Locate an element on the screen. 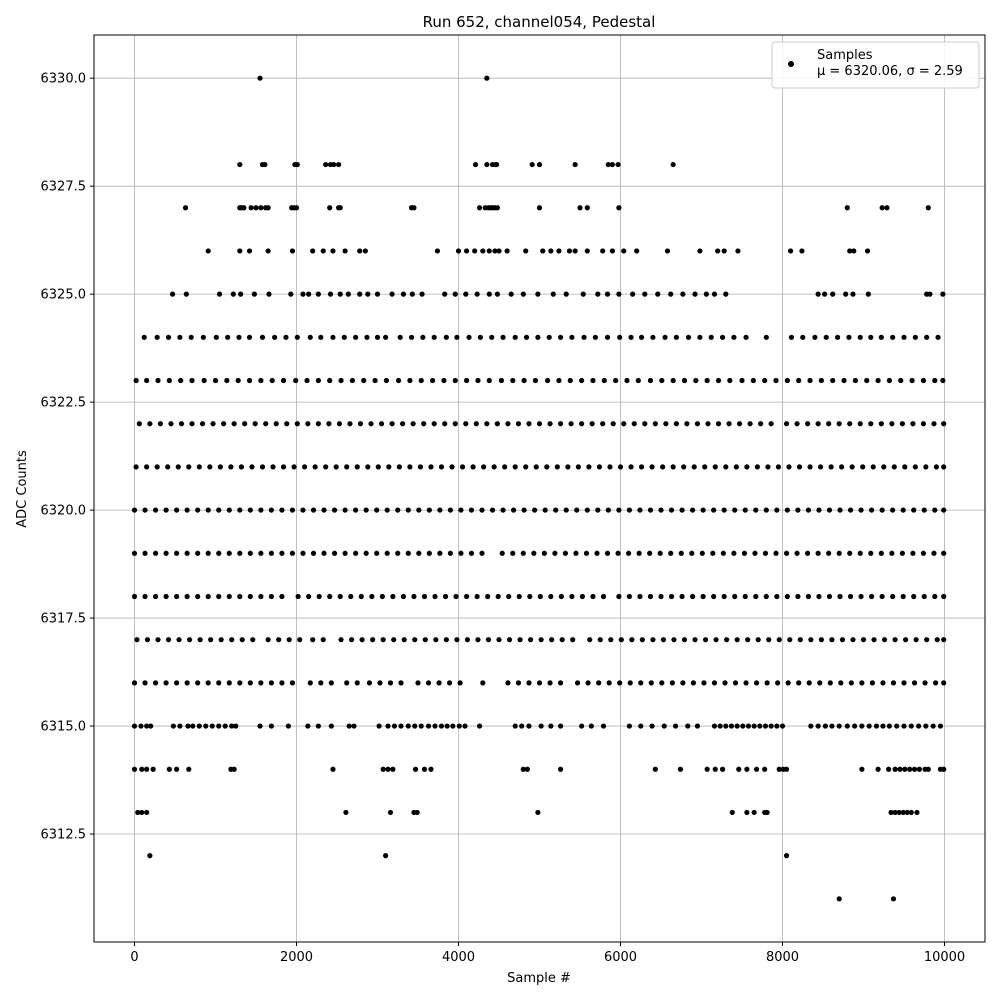 The width and height of the screenshot is (1000, 1000). legend-box is located at coordinates (875, 65).